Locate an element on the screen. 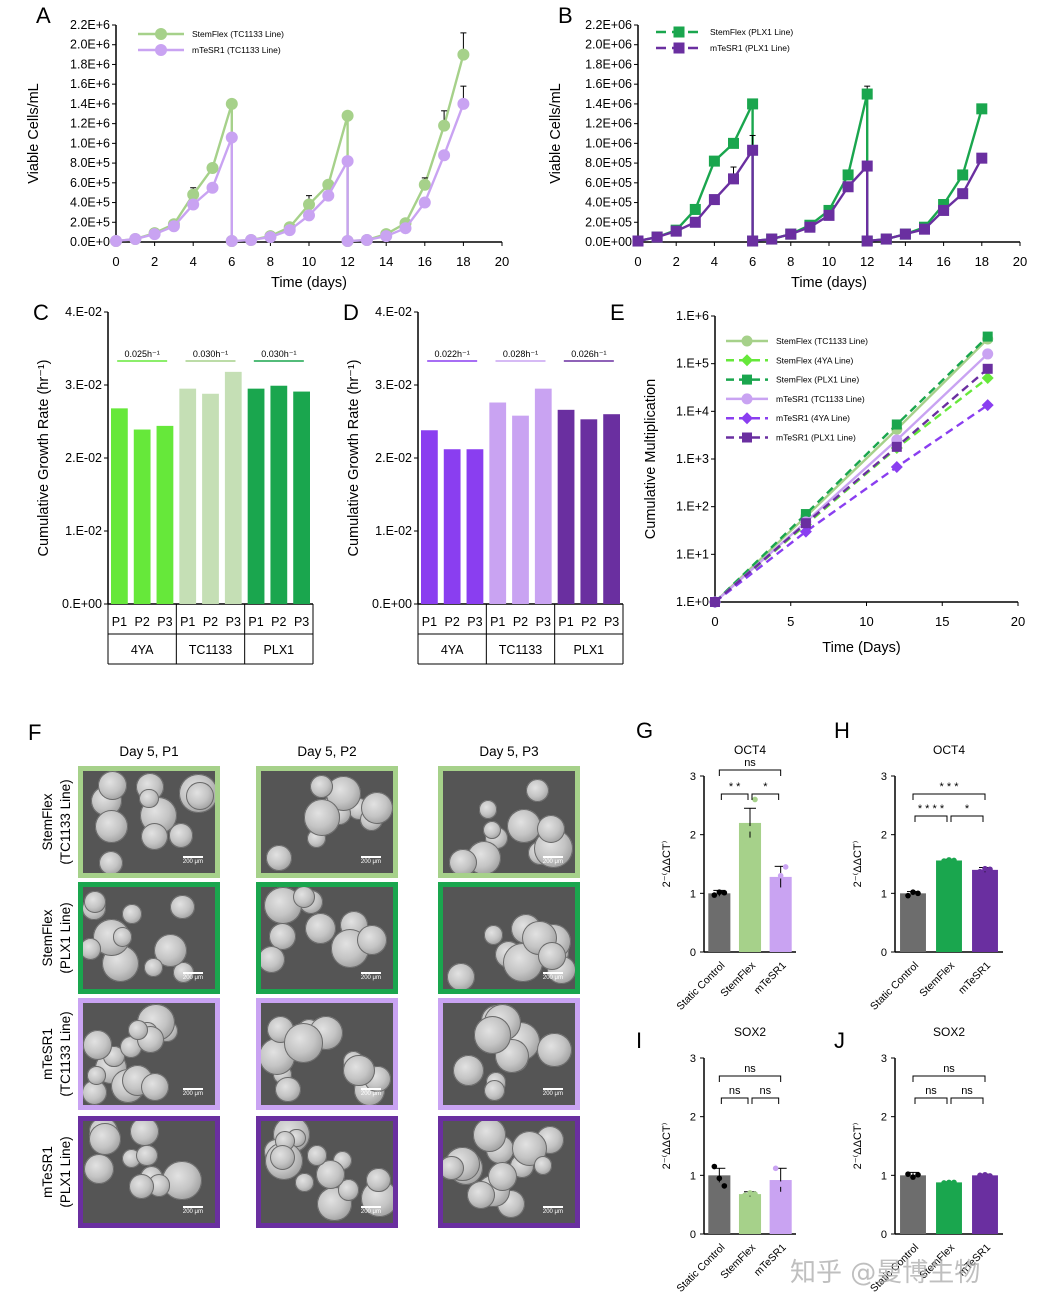 The height and width of the screenshot is (1315, 1044). category-label: P2 is located at coordinates (588, 622).